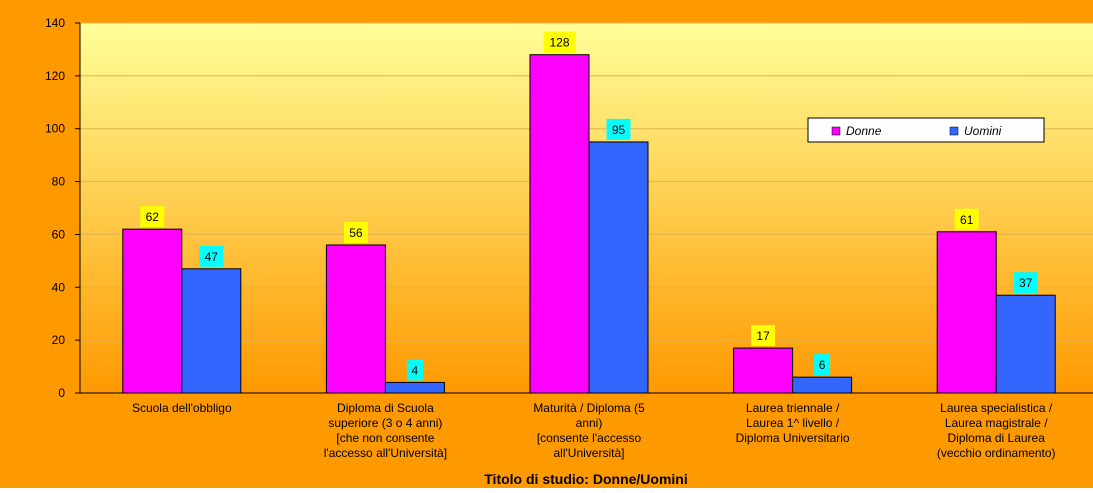 The image size is (1093, 493). I want to click on legend-label-donne: Donne, so click(864, 131).